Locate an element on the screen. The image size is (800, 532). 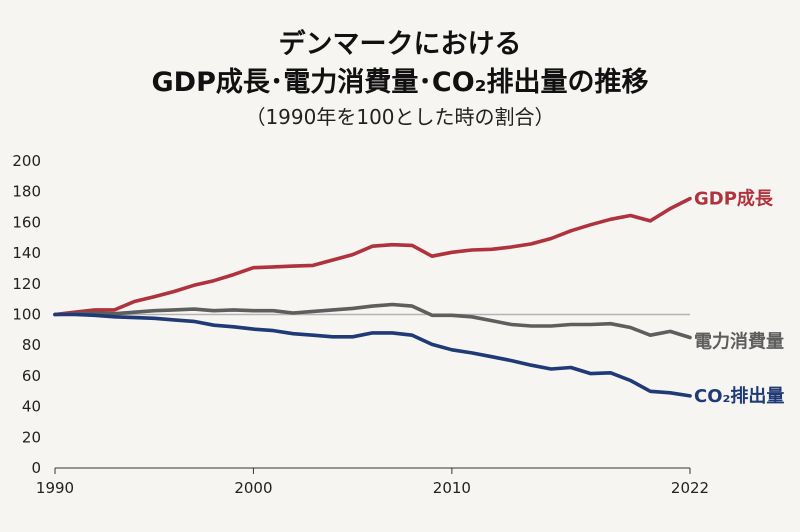
chart-title-line-1: デンマークにおける is located at coordinates (400, 44).